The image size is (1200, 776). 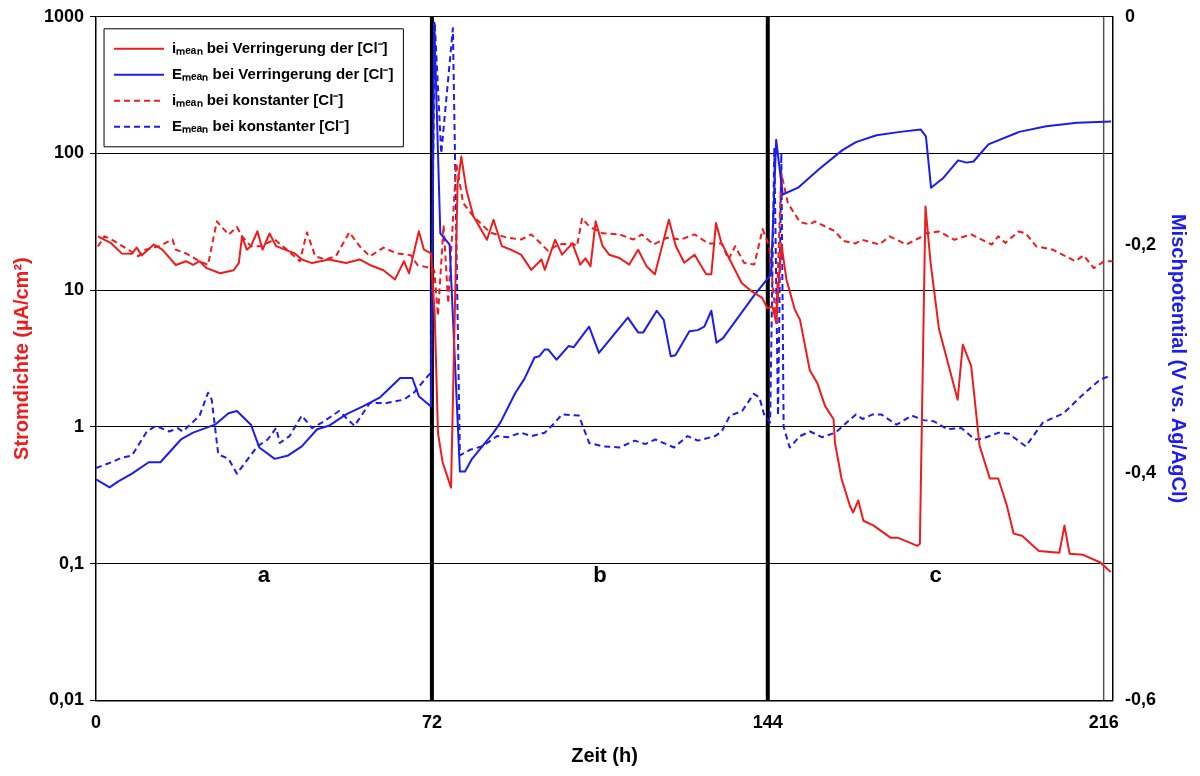 I want to click on y2-axis-title: Mischpotential (V vs. Ag/AgCl), so click(x=1179, y=358).